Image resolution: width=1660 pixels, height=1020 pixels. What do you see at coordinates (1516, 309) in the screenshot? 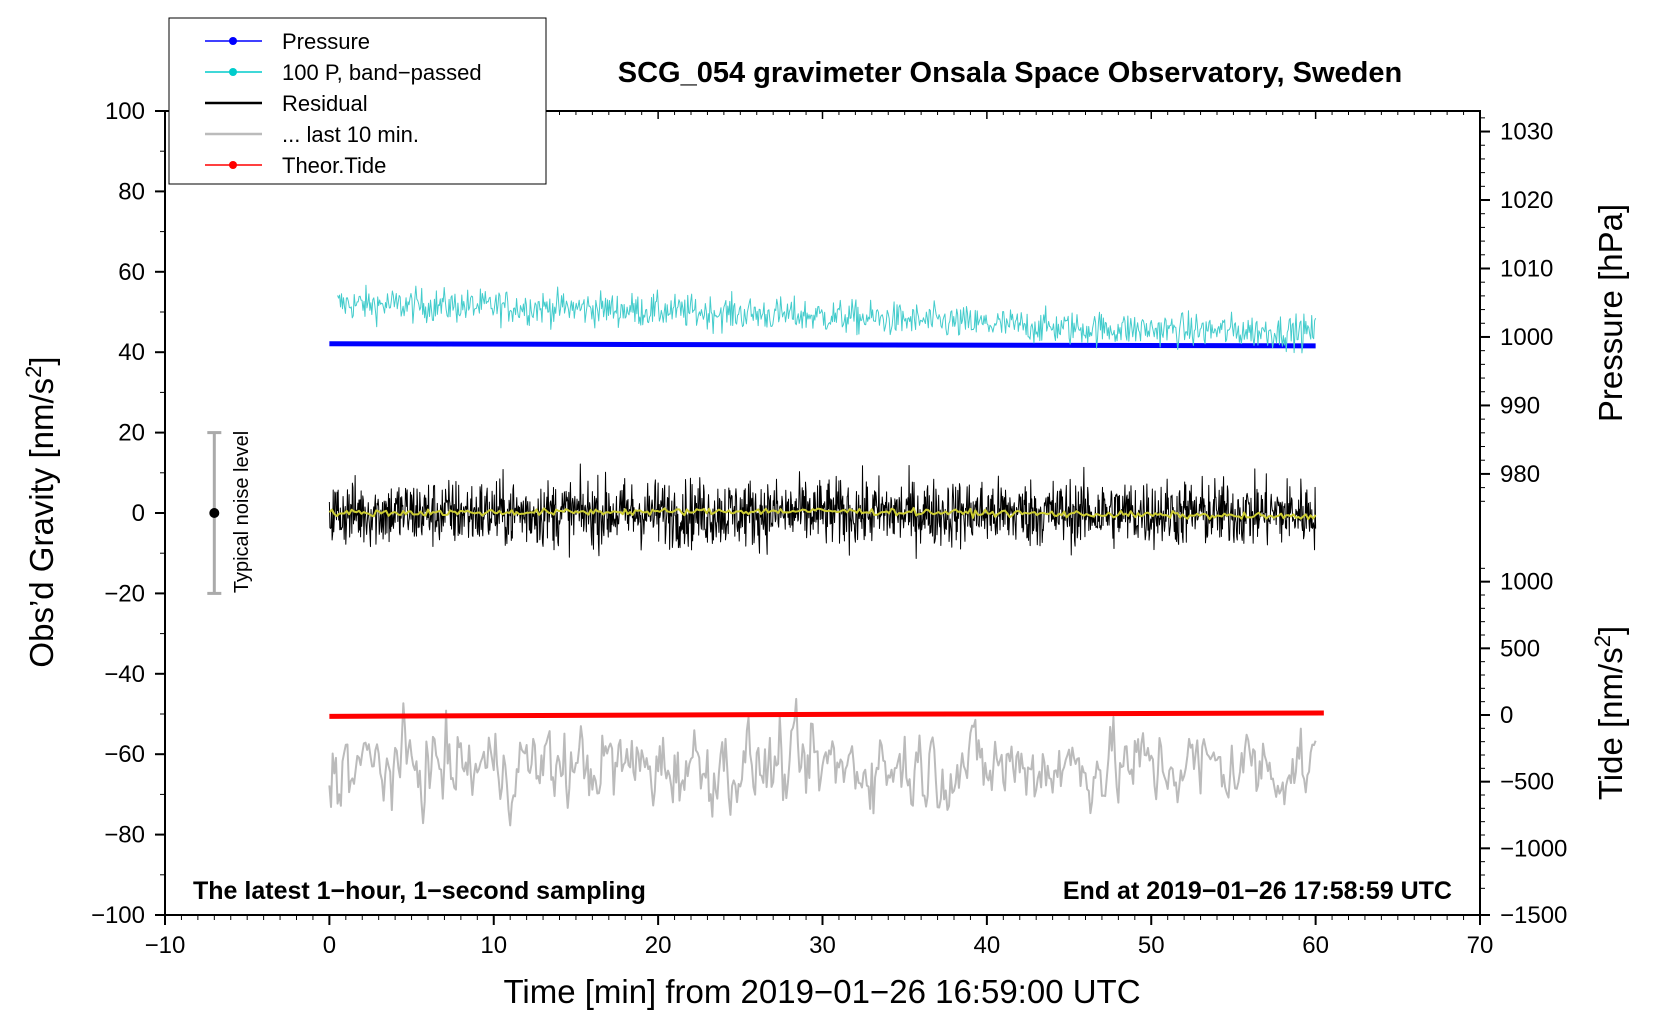
I see `y-axis-pressure: 980 990 1000 1010 1020 1030` at bounding box center [1516, 309].